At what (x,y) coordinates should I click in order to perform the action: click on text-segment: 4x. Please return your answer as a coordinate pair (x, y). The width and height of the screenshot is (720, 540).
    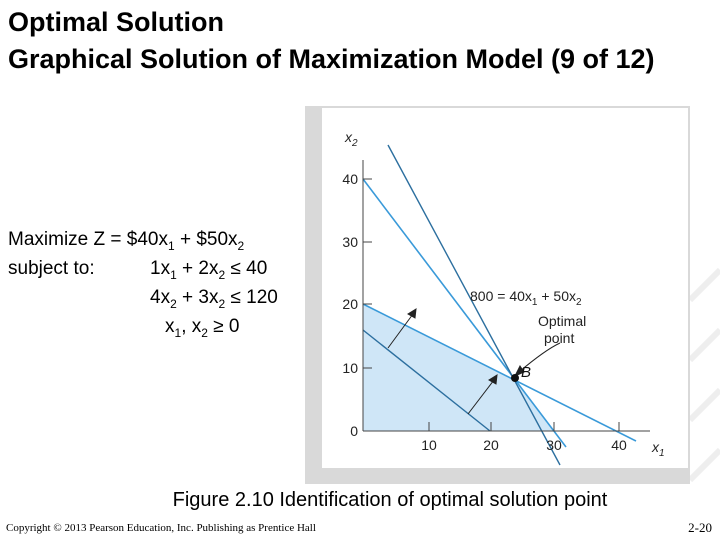
    Looking at the image, I should click on (160, 297).